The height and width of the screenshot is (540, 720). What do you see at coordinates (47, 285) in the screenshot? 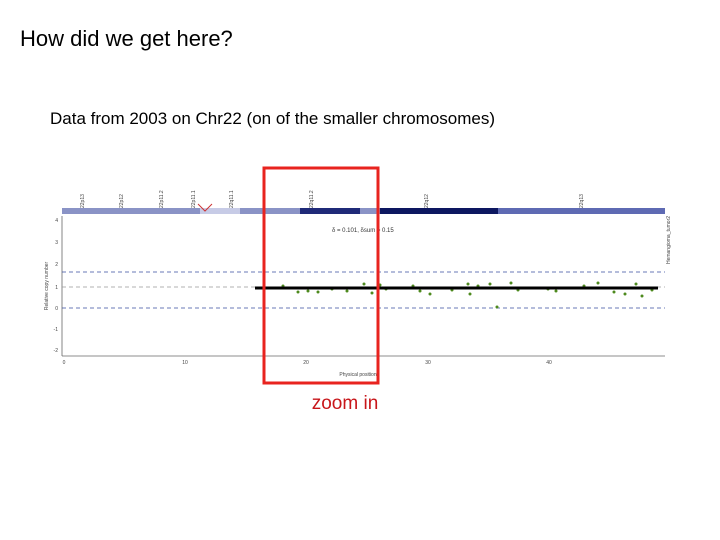
I see `y-axis-label: Relative copy number` at bounding box center [47, 285].